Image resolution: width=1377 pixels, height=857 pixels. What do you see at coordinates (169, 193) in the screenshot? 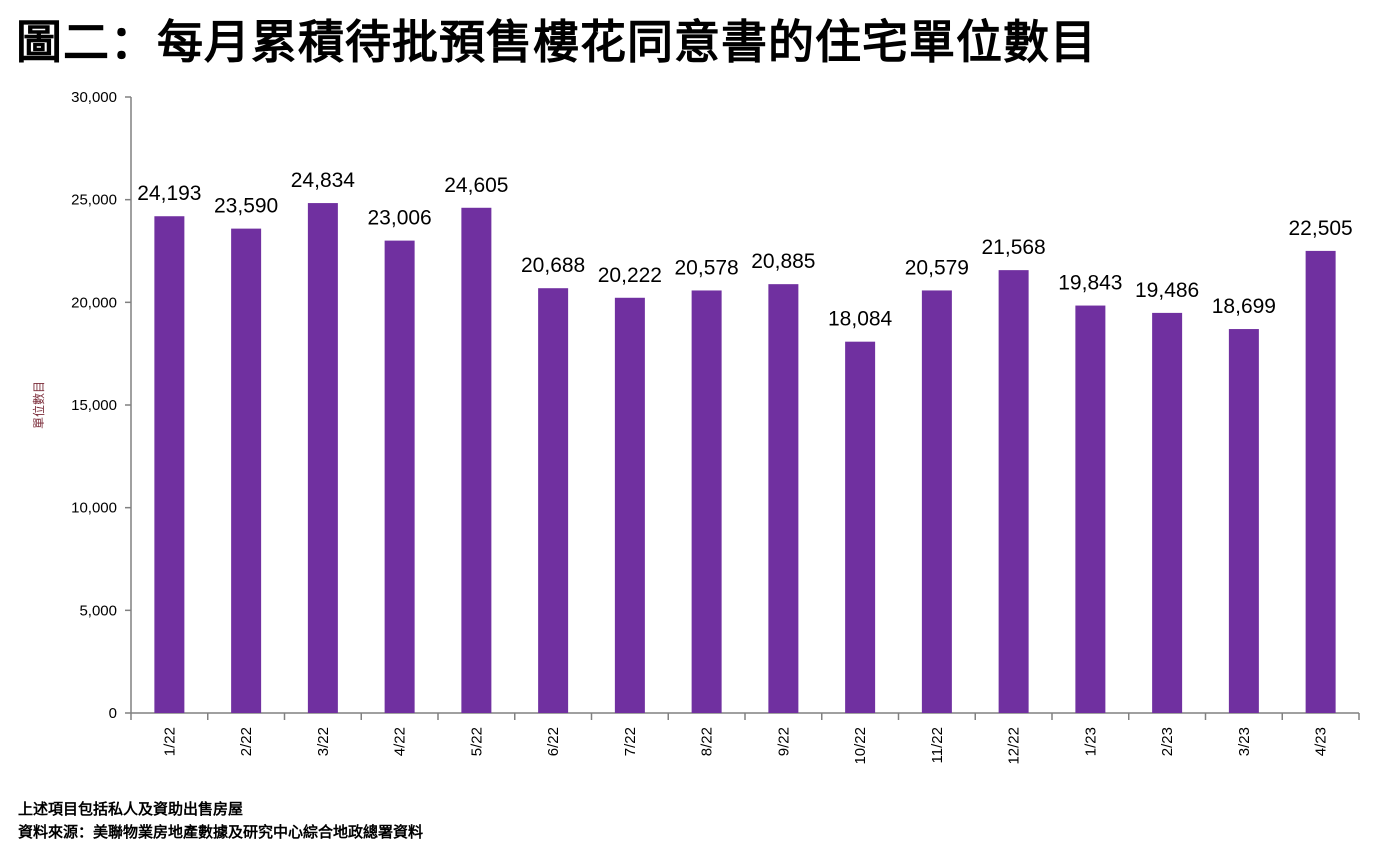
I see `data-label: 24,193` at bounding box center [169, 193].